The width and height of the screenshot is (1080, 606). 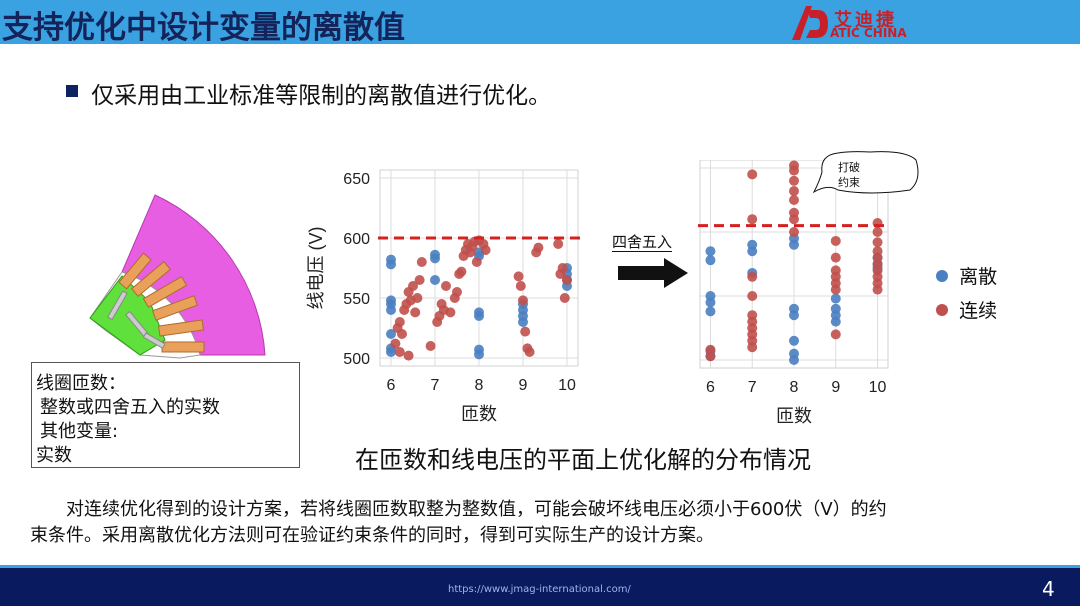 I want to click on chart-left-svg: 500 550 600 650 6 7 8 9 10 匝数 线电压 (V), so click(x=443, y=296).